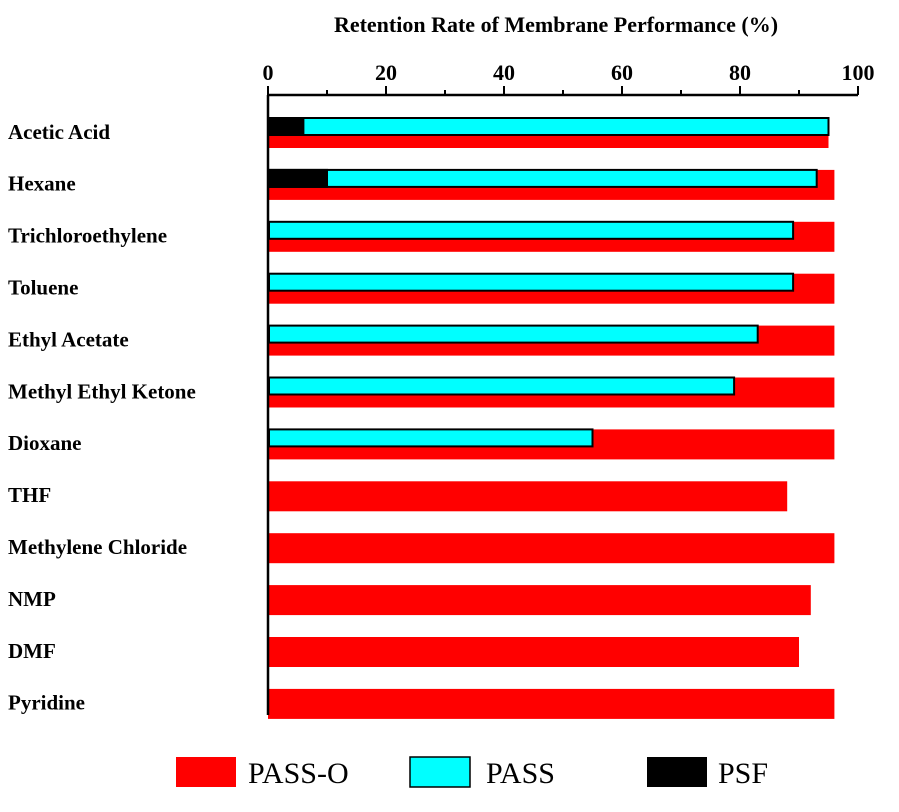 Image resolution: width=899 pixels, height=812 pixels. What do you see at coordinates (472, 773) in the screenshot?
I see `legend: PASS-O PASS PSF` at bounding box center [472, 773].